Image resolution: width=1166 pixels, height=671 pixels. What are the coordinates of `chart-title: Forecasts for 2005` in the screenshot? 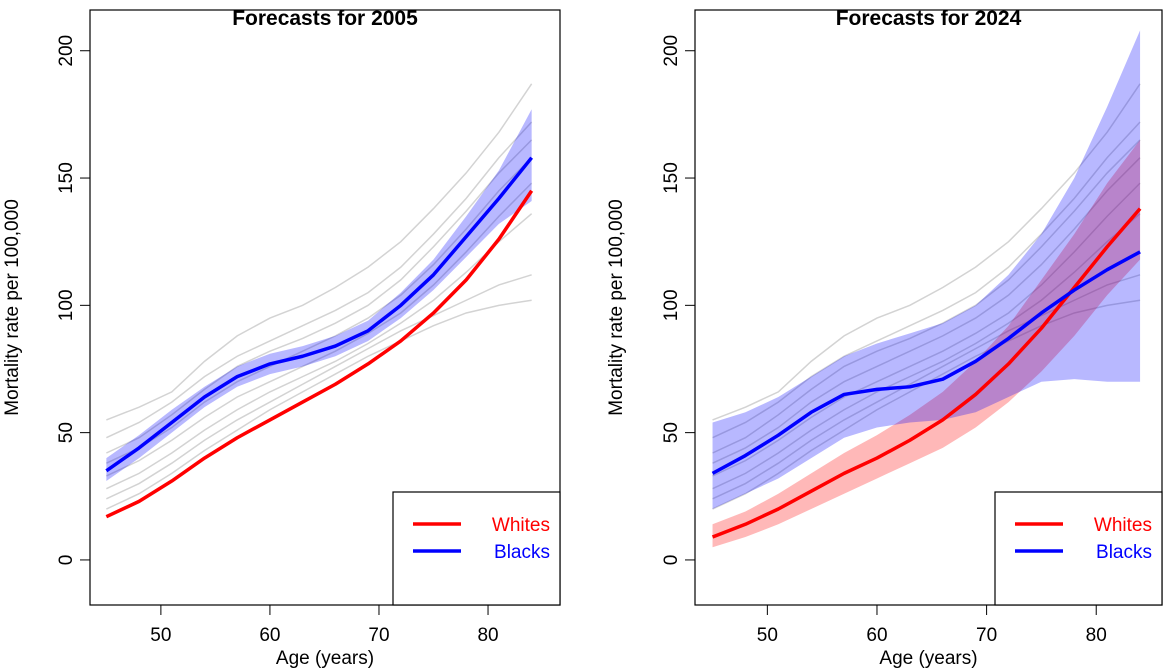 It's located at (325, 18).